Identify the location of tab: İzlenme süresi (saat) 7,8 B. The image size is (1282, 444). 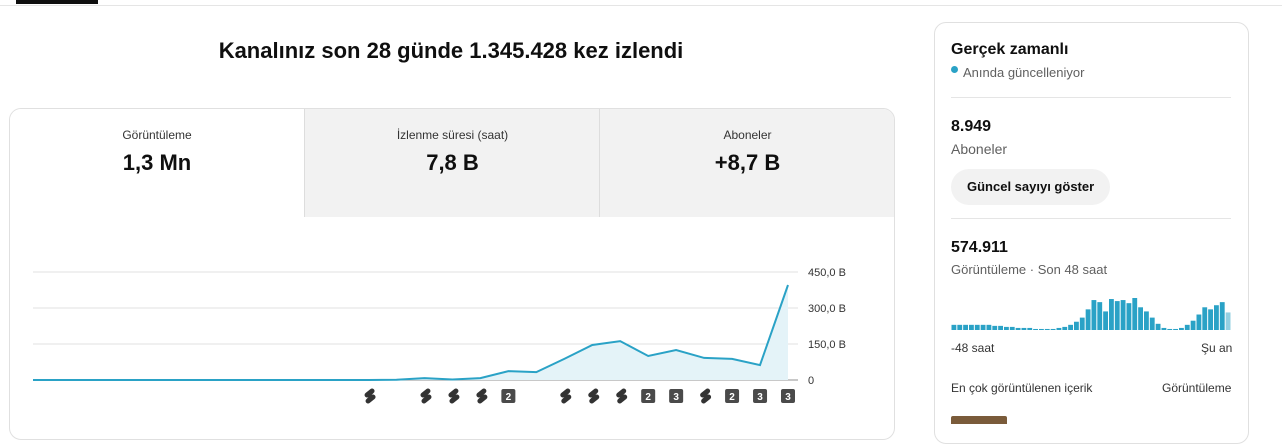
(452, 163).